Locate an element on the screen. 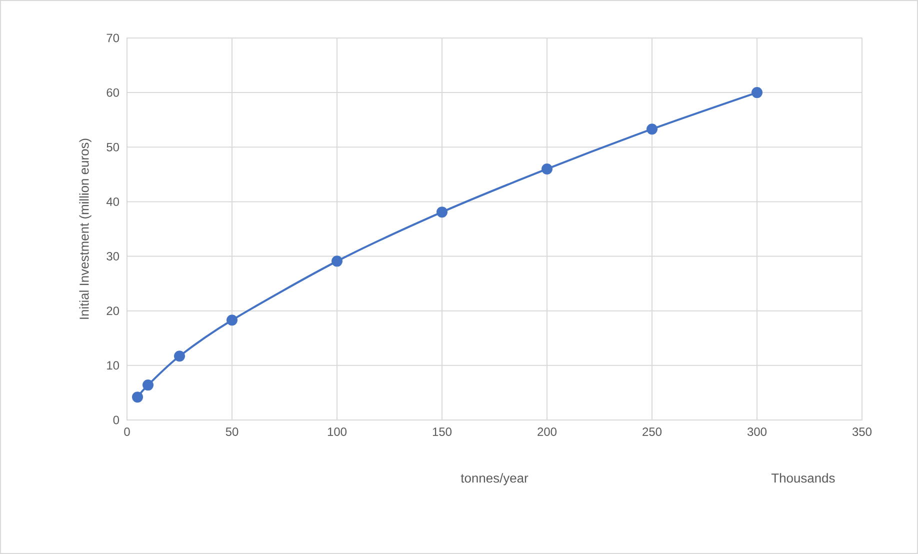  x-tick-label: 350 is located at coordinates (862, 432).